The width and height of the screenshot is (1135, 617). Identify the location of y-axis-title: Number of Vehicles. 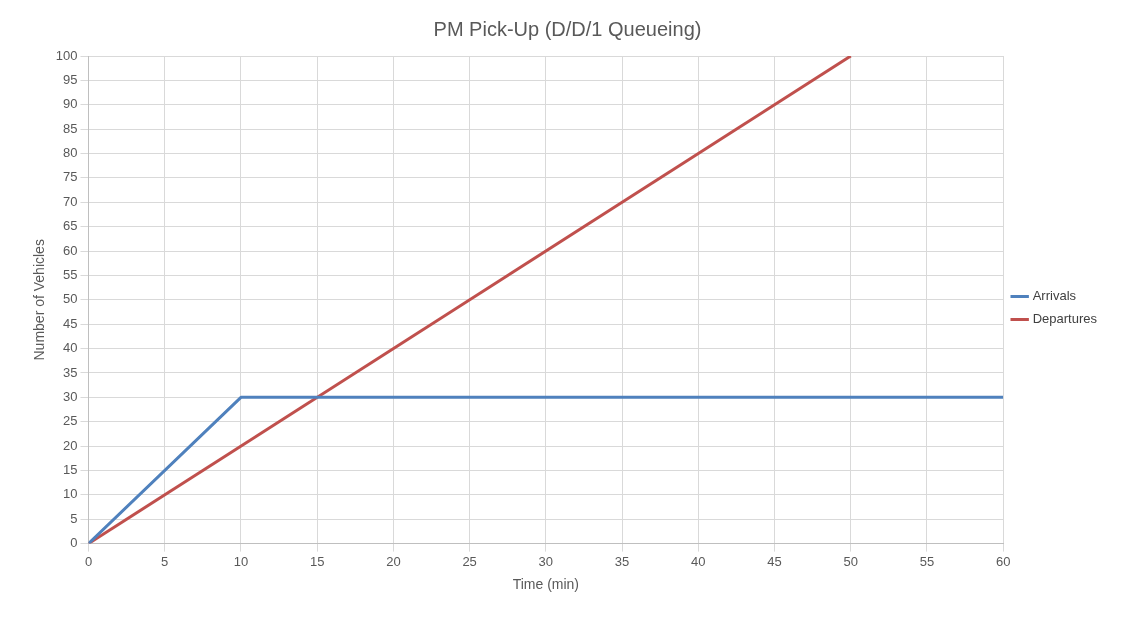
(39, 300).